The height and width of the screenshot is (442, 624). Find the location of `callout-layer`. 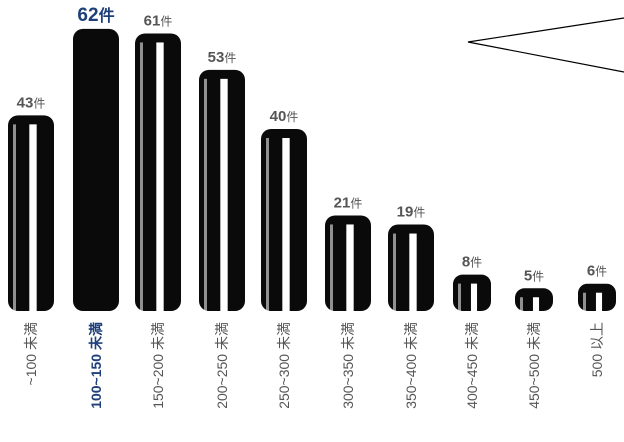

callout-layer is located at coordinates (545, 45).